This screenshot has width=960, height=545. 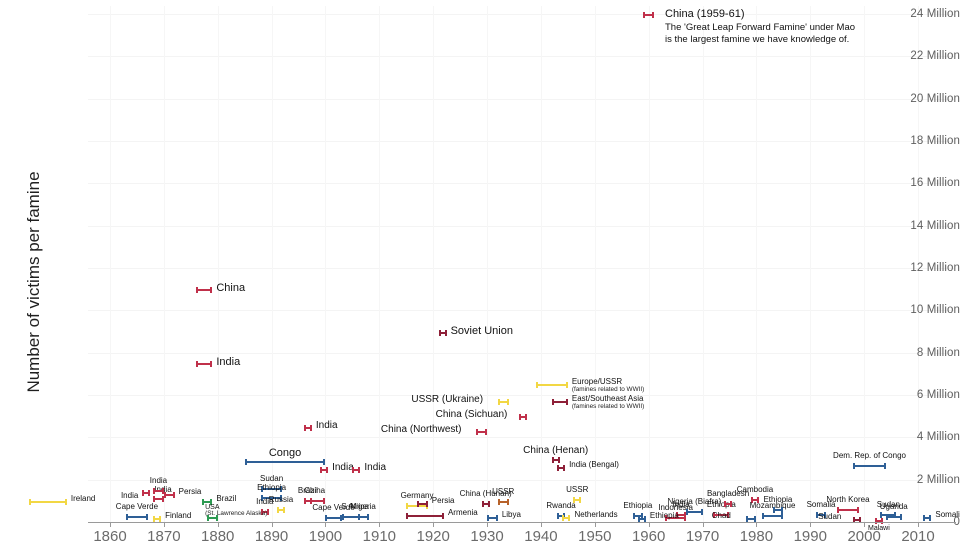 I want to click on x-tick-label: 1870, so click(x=164, y=536).